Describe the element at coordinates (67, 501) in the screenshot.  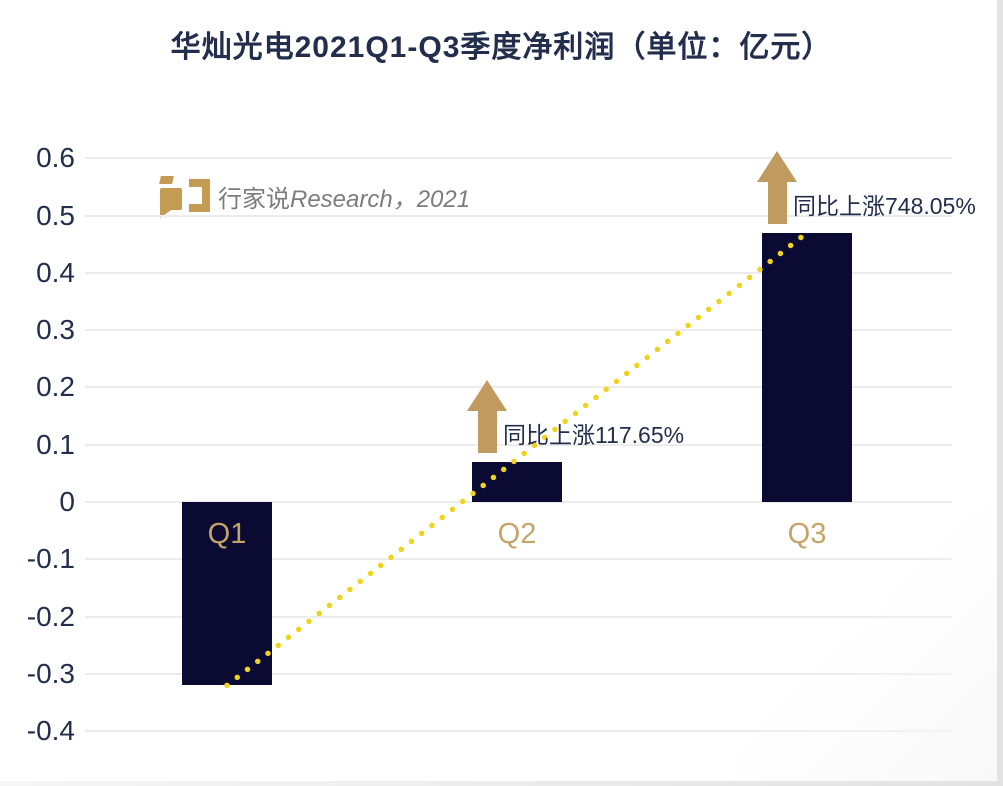
I see `y-tick-label-0: 0` at that location.